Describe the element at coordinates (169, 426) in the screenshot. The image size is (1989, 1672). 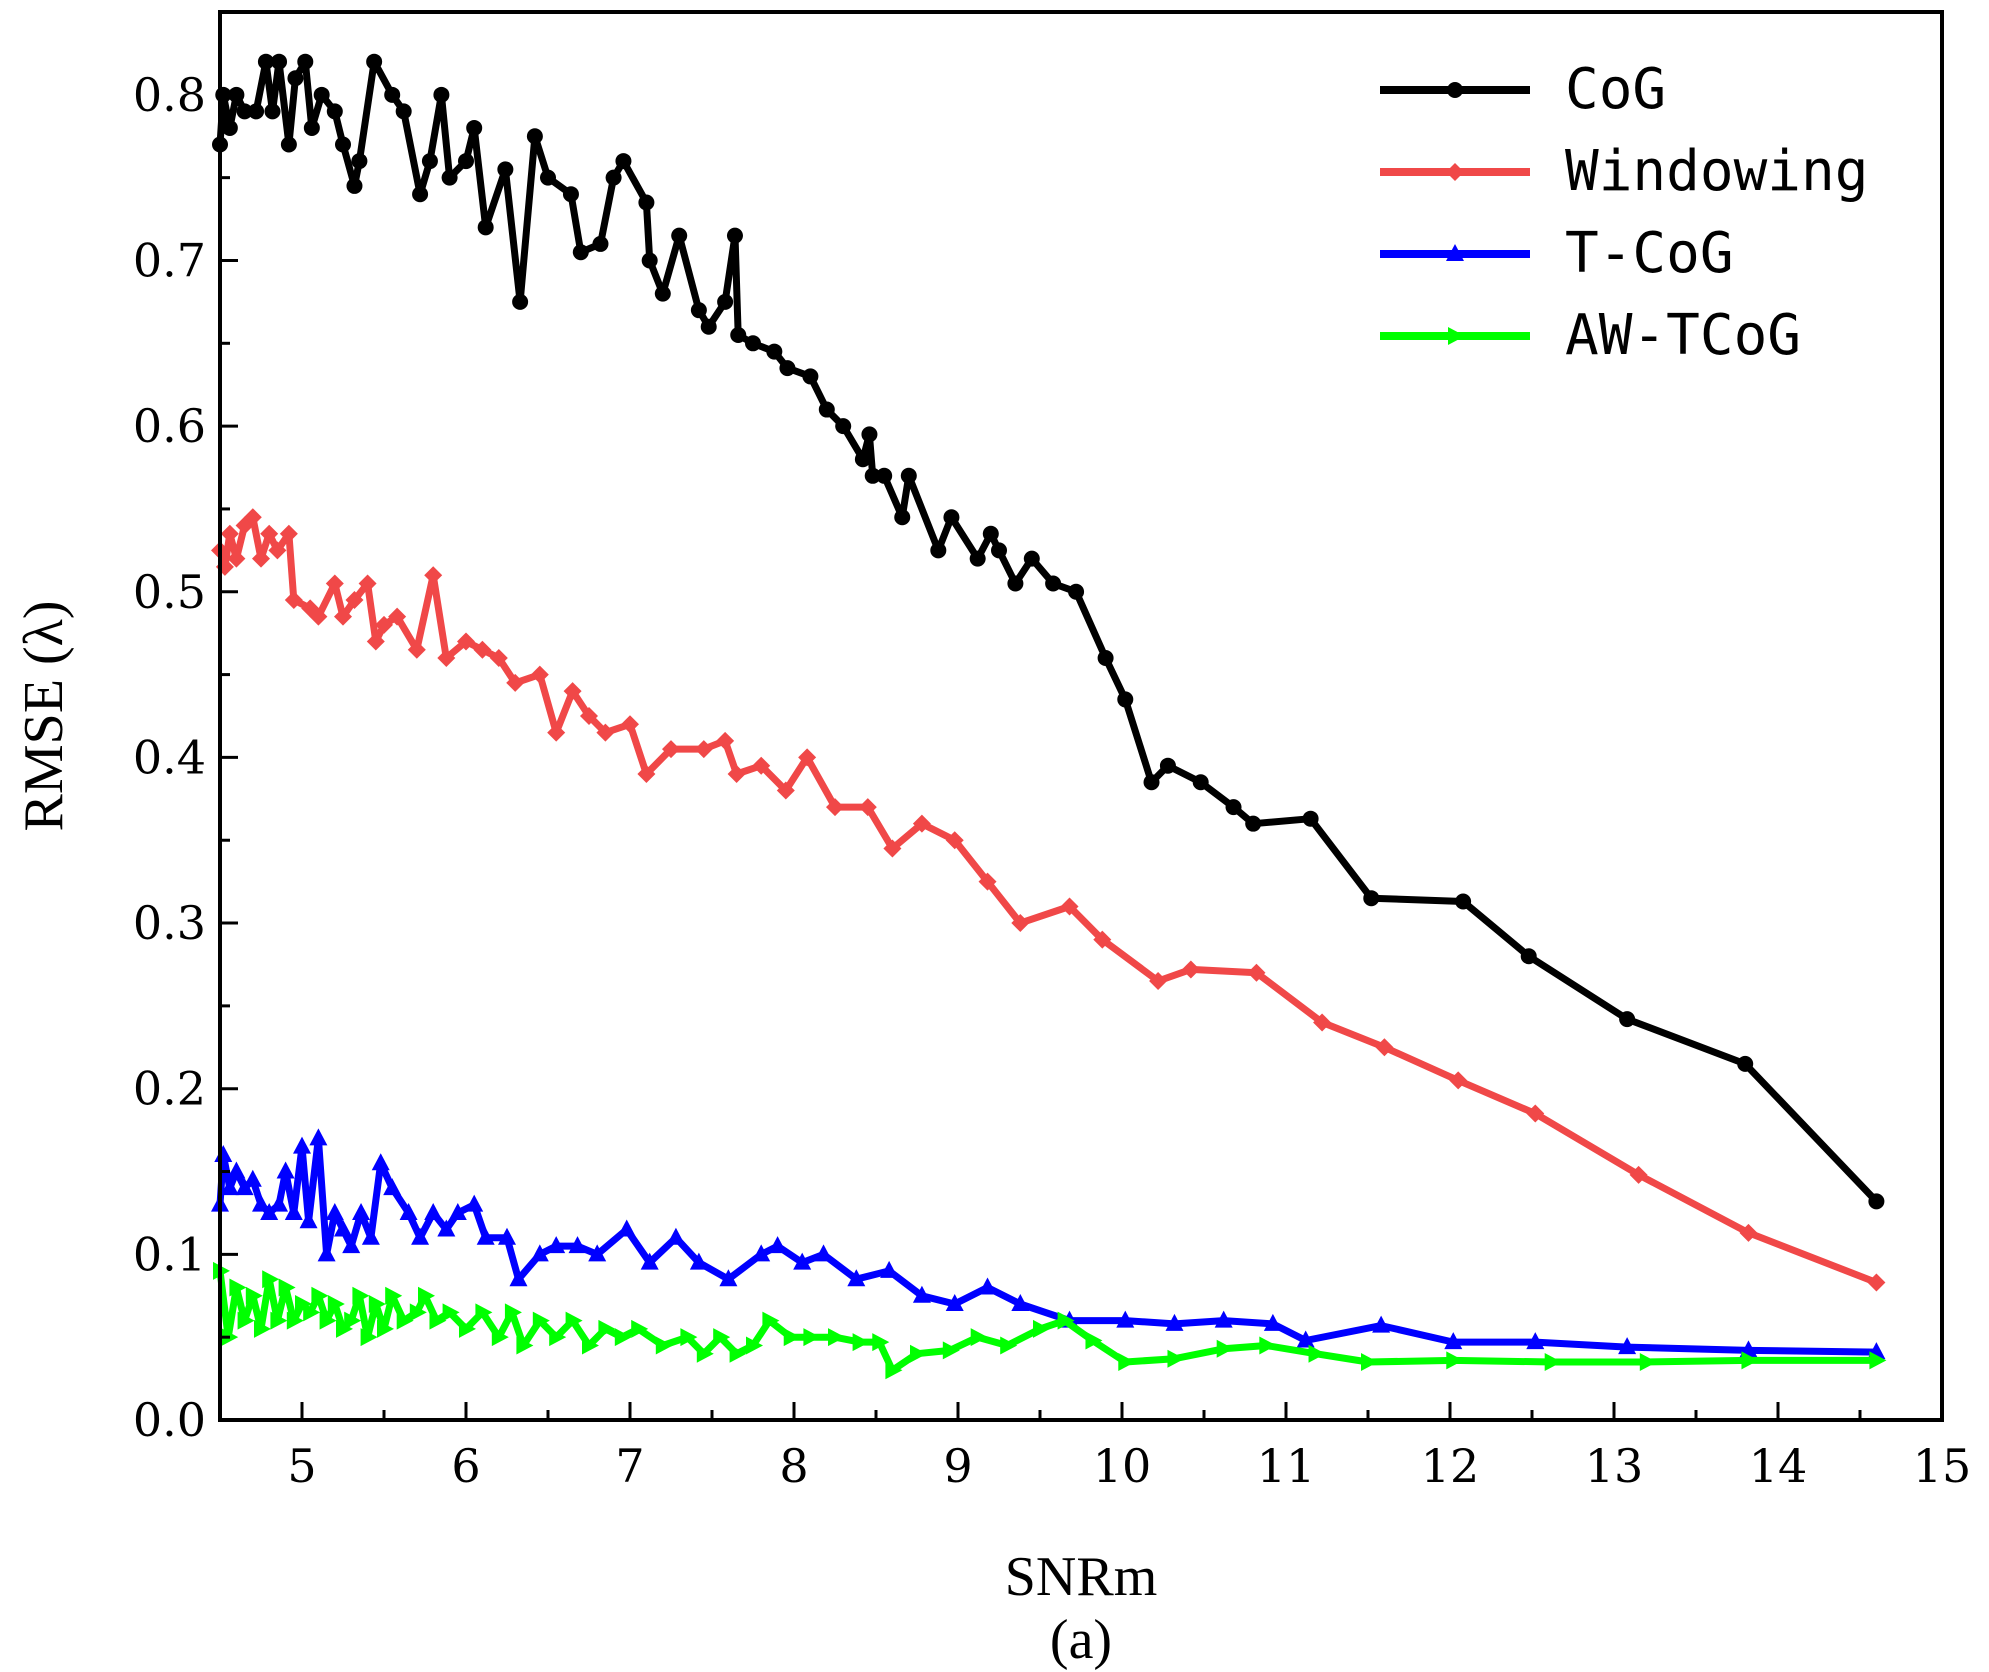
I see `y-tick-label: 0.6` at that location.